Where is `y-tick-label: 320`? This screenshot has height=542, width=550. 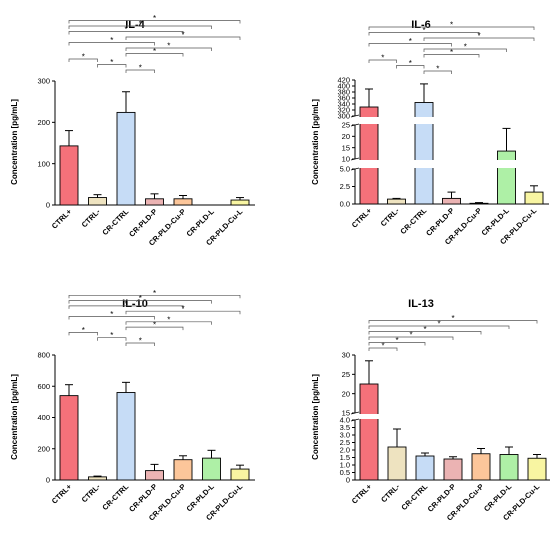
y-tick-label: 320 is located at coordinates (343, 110).